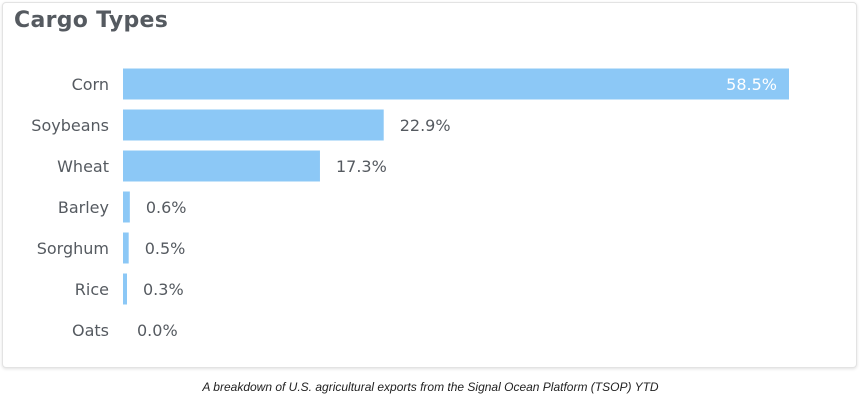 This screenshot has height=407, width=861. I want to click on value-label-corn: 58.5%, so click(751, 84).